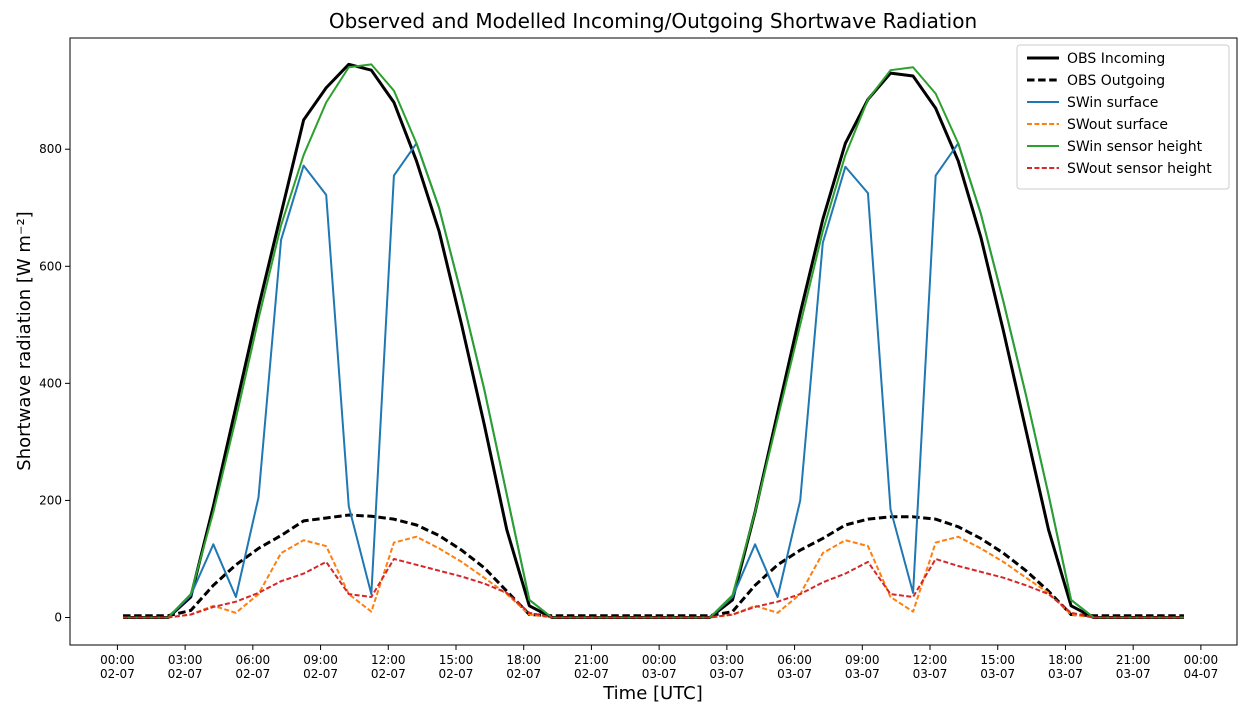 Image resolution: width=1240 pixels, height=707 pixels. I want to click on x-tick-label: 00:00 04-07, so click(1200, 667).